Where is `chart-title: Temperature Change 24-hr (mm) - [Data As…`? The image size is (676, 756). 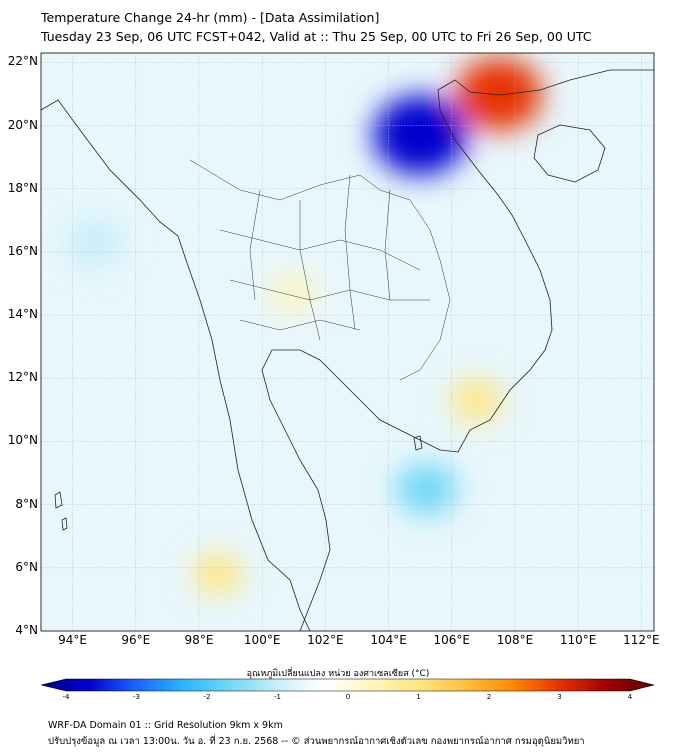 chart-title: Temperature Change 24-hr (mm) - [Data As… is located at coordinates (210, 17).